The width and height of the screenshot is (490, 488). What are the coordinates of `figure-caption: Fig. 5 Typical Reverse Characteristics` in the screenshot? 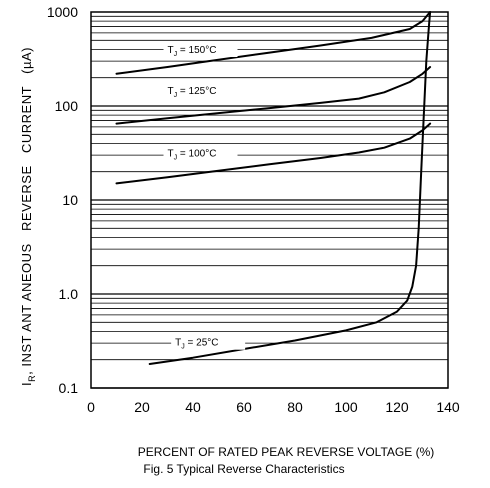 It's located at (243, 469).